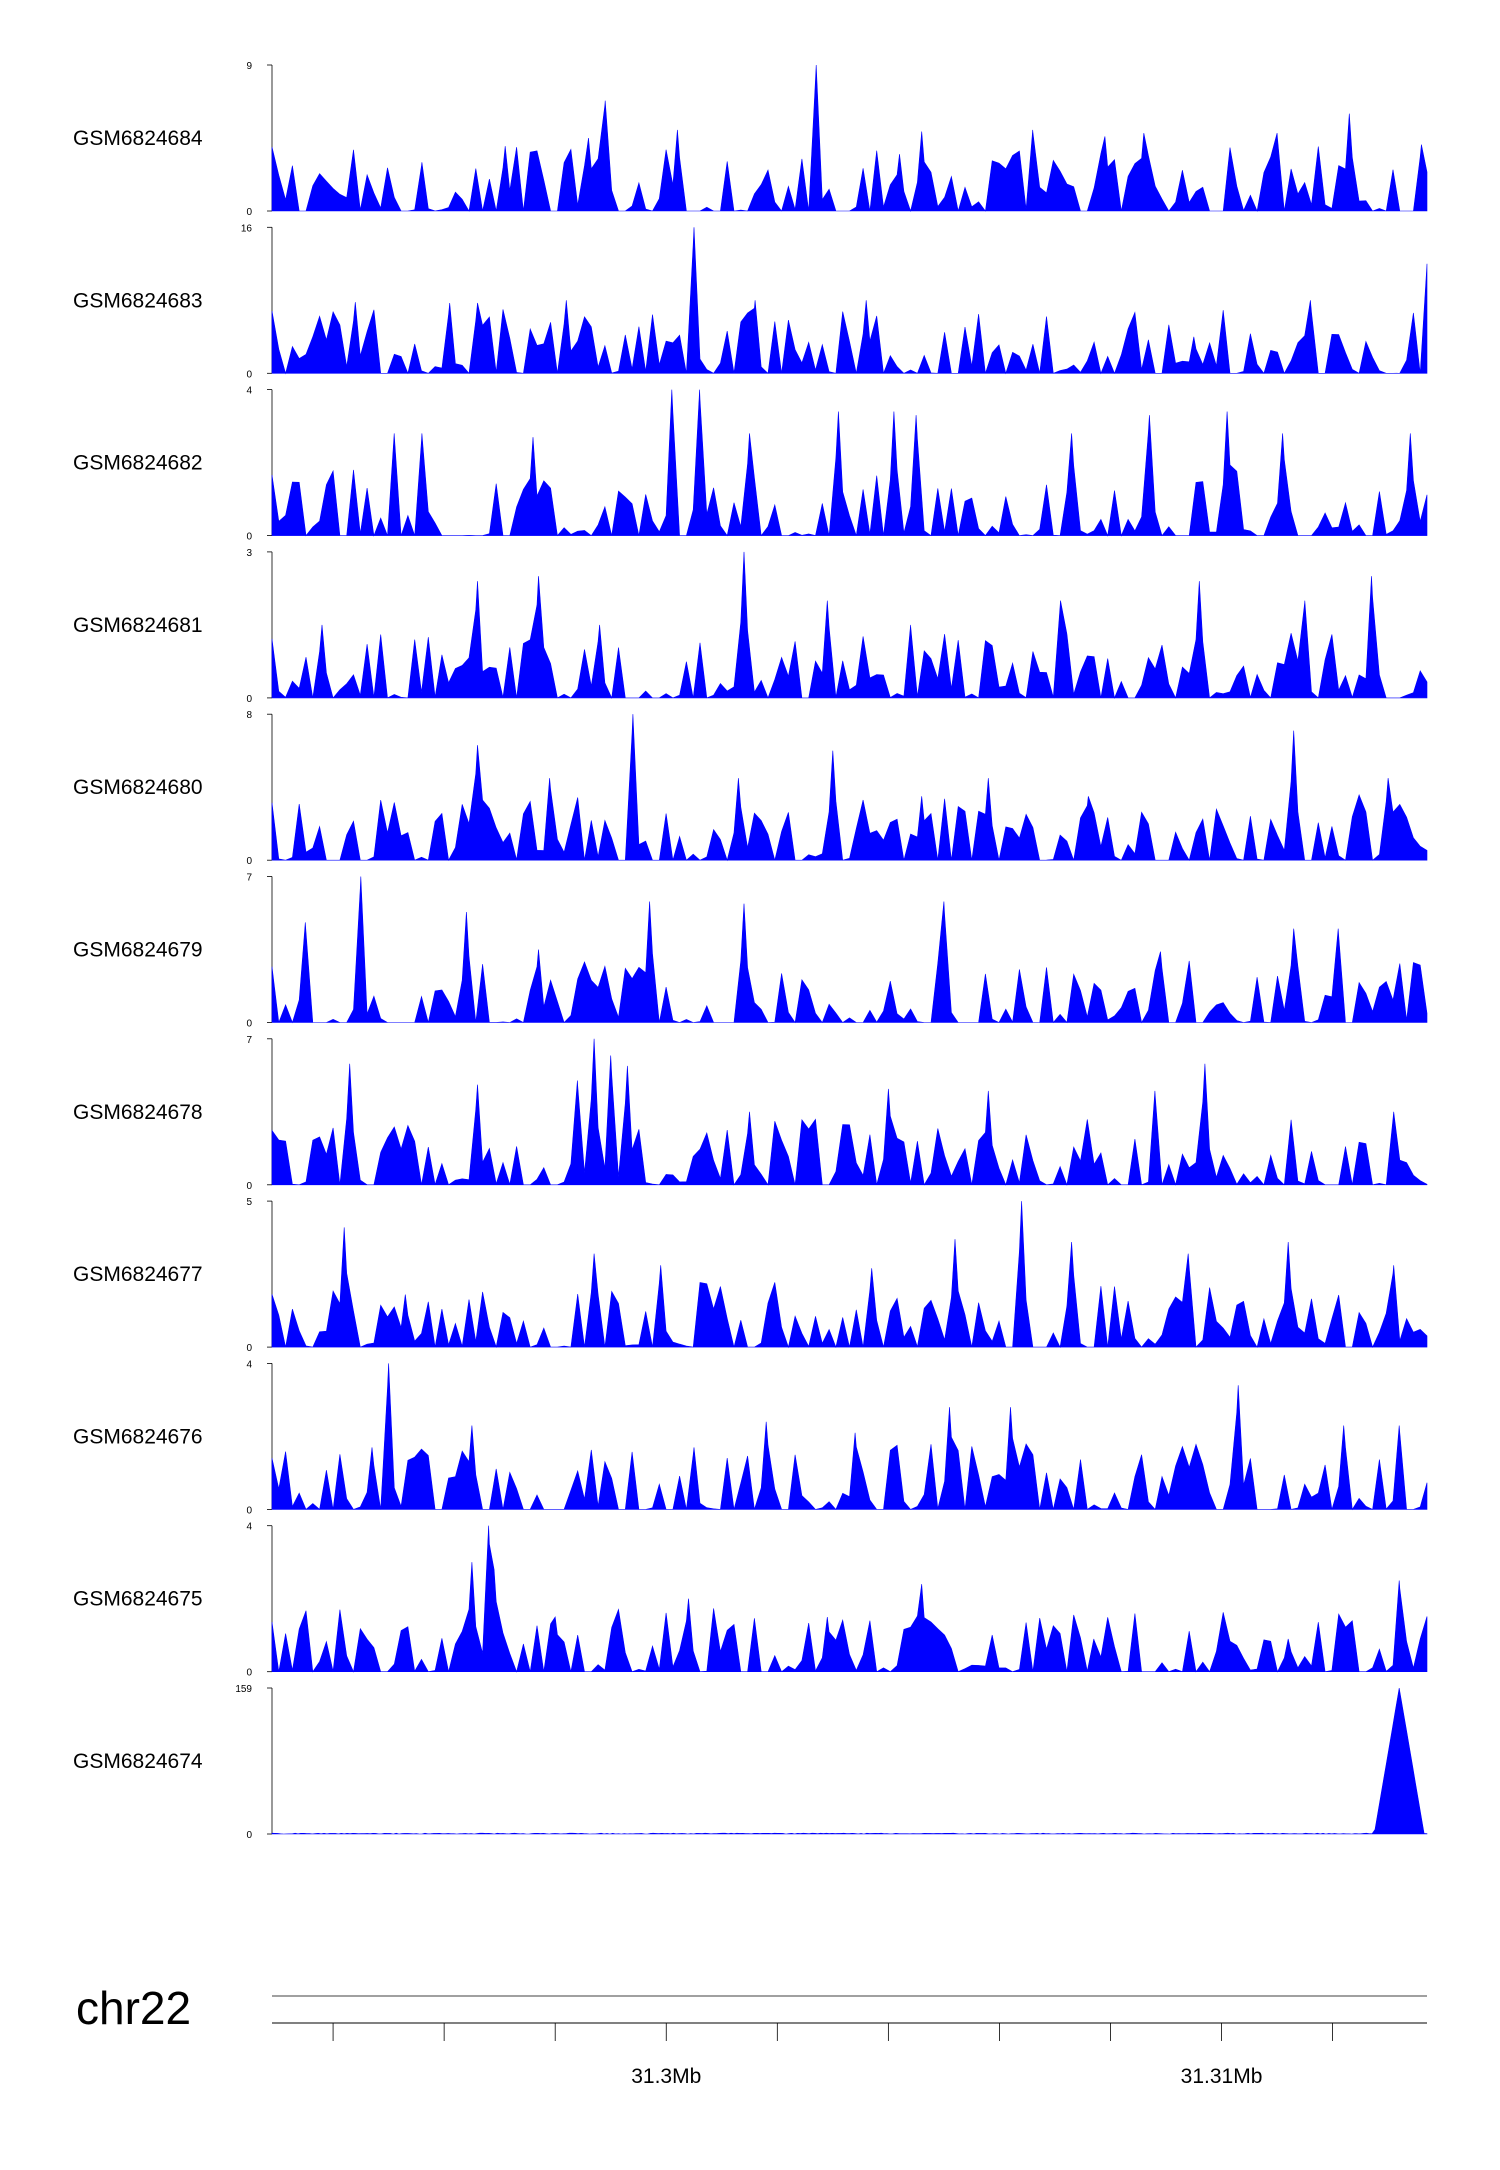 The width and height of the screenshot is (1500, 2170). I want to click on track-label: GSM6824679, so click(138, 950).